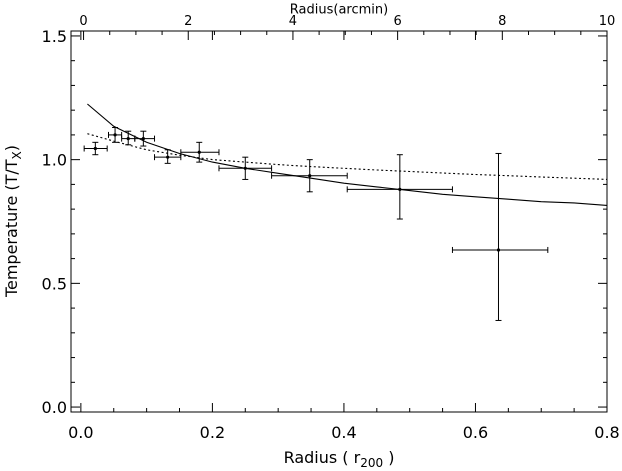 This screenshot has width=622, height=471. What do you see at coordinates (54, 36) in the screenshot?
I see `y-tick-label: 1.5` at bounding box center [54, 36].